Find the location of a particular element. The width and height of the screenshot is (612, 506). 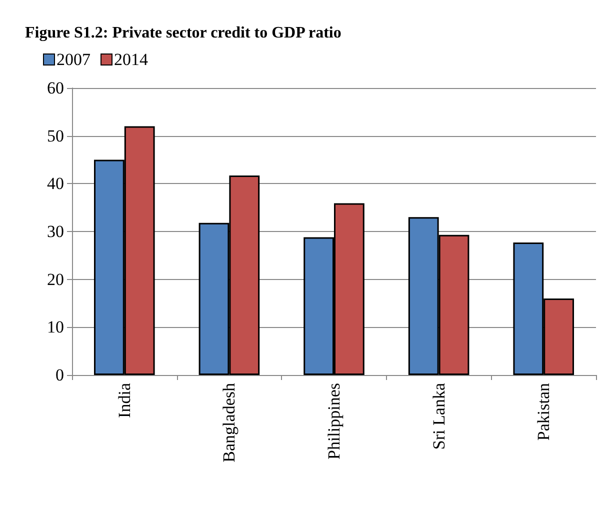

y-tick-label: 0 is located at coordinates (60, 375).